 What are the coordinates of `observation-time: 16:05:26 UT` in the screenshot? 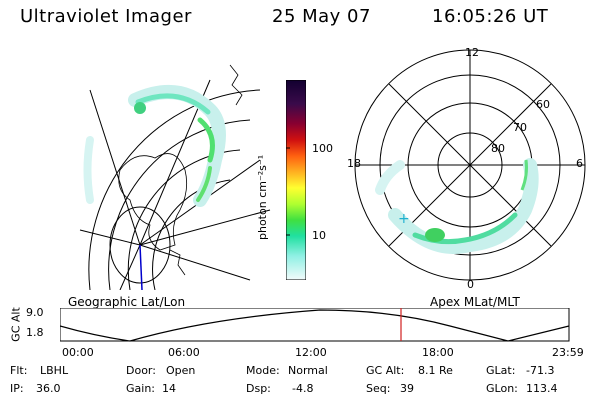 It's located at (490, 16).